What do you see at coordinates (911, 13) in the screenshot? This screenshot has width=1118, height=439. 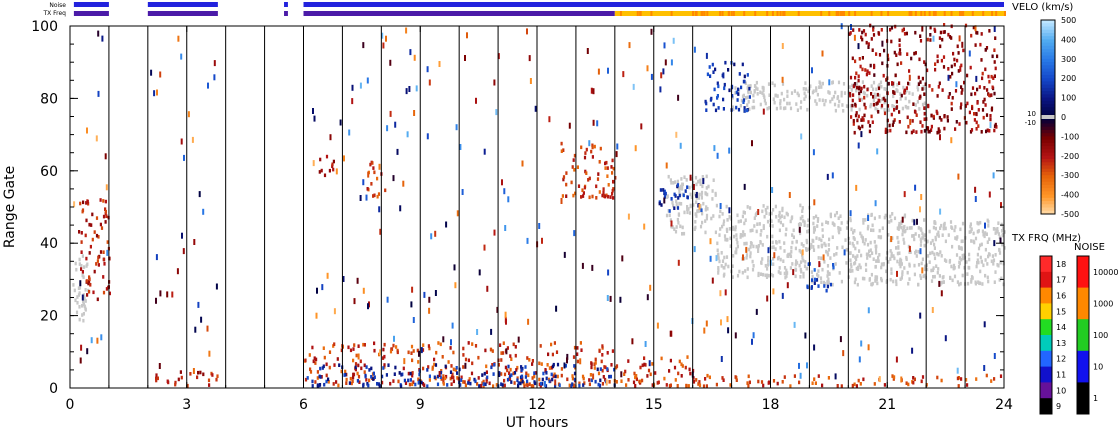 I see `txfreq-bar-segment` at bounding box center [911, 13].